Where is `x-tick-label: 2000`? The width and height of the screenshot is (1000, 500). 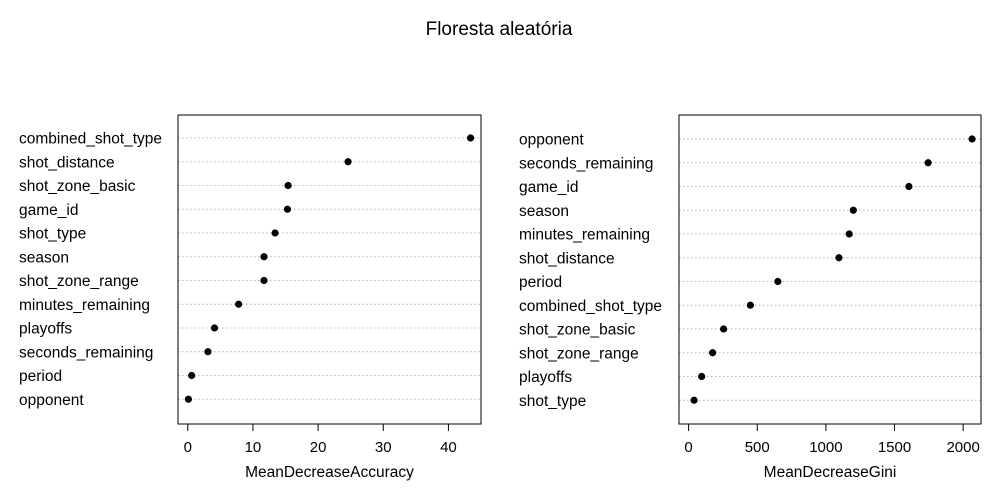
x-tick-label: 2000 is located at coordinates (962, 447).